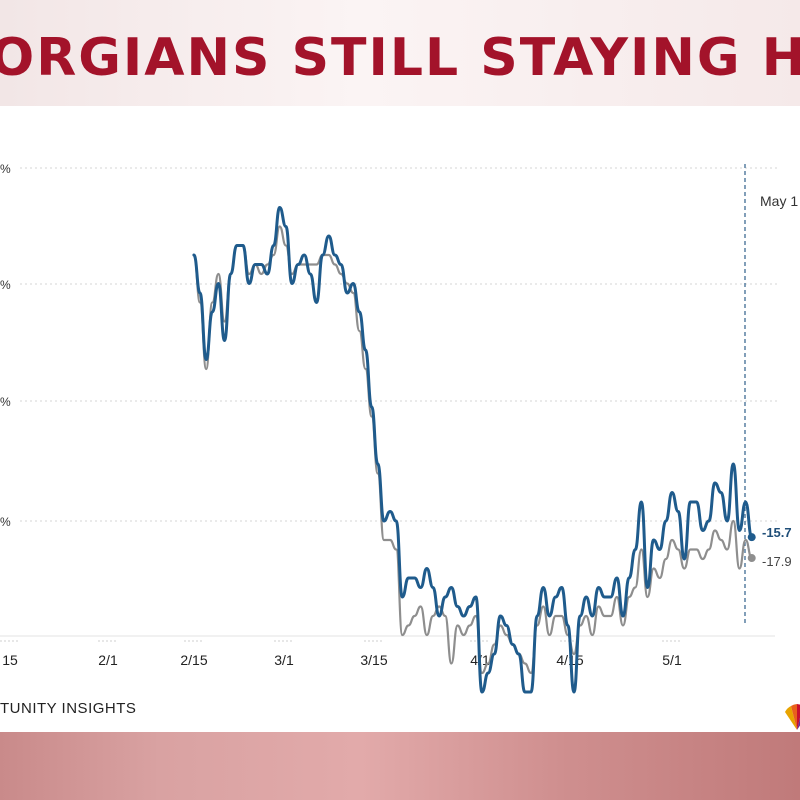 Image resolution: width=800 pixels, height=800 pixels. I want to click on source-credit: TUNITY INSIGHTS, so click(68, 708).